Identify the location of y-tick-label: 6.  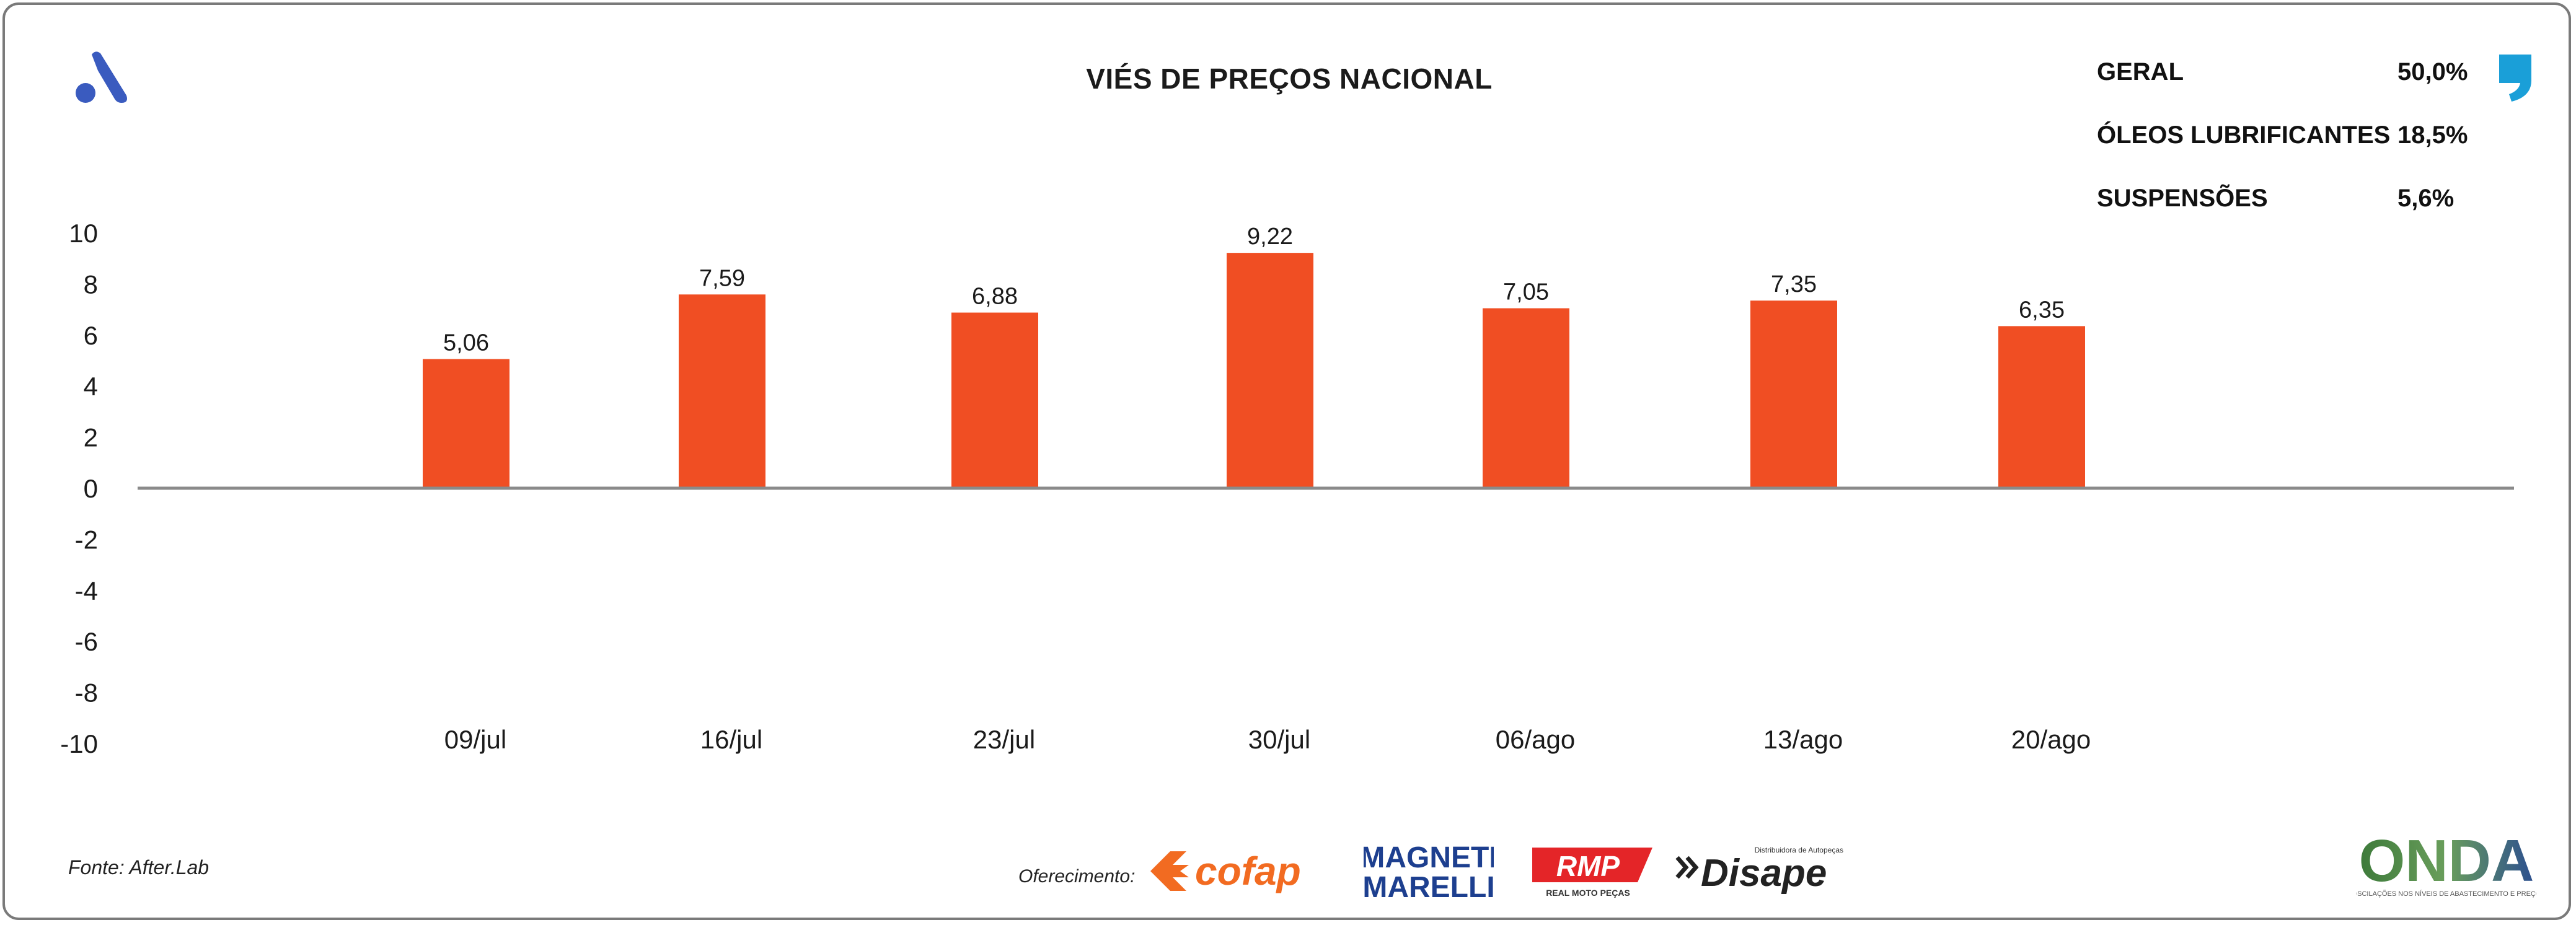
(91, 335).